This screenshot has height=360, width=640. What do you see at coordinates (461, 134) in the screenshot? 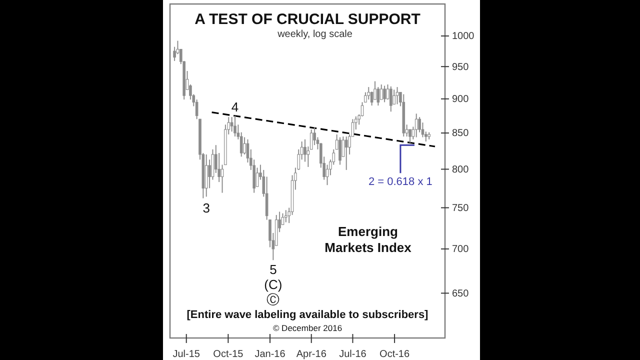
I see `y-tick-label: 850` at bounding box center [461, 134].